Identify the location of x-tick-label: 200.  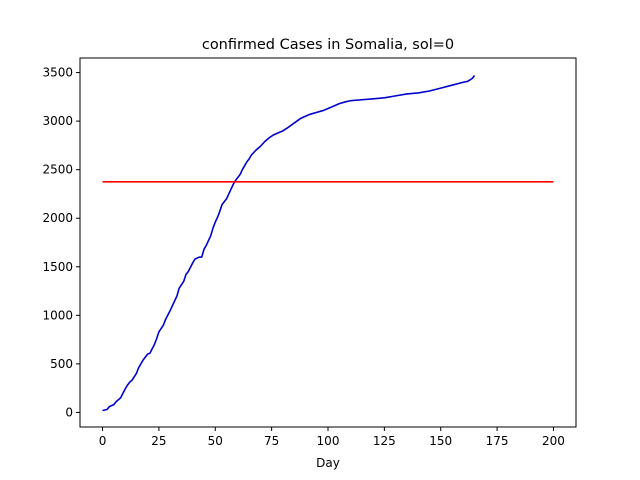
(553, 441).